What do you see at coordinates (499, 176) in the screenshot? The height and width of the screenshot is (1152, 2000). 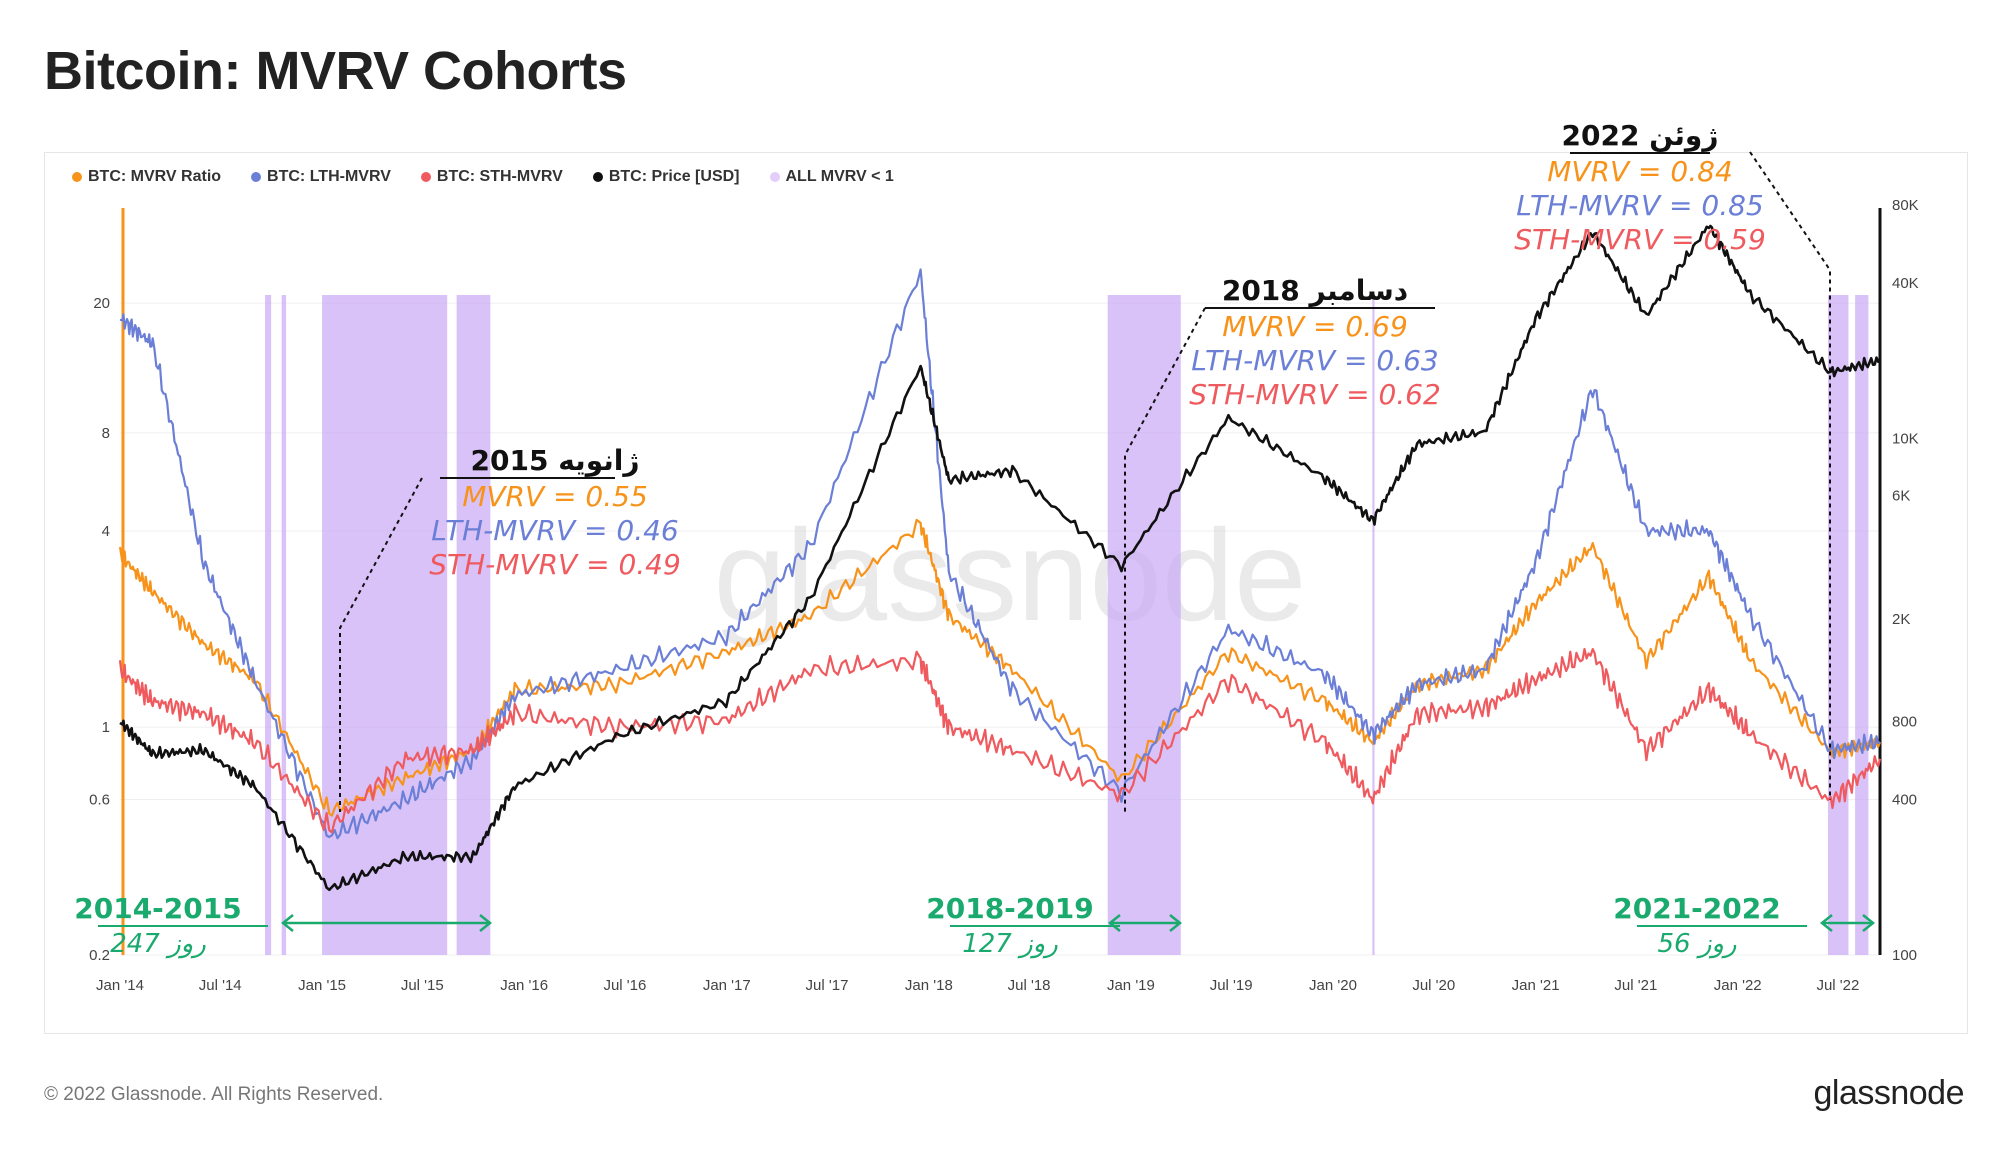 I see `legend-label-sth: BTC: STH-MVRV` at bounding box center [499, 176].